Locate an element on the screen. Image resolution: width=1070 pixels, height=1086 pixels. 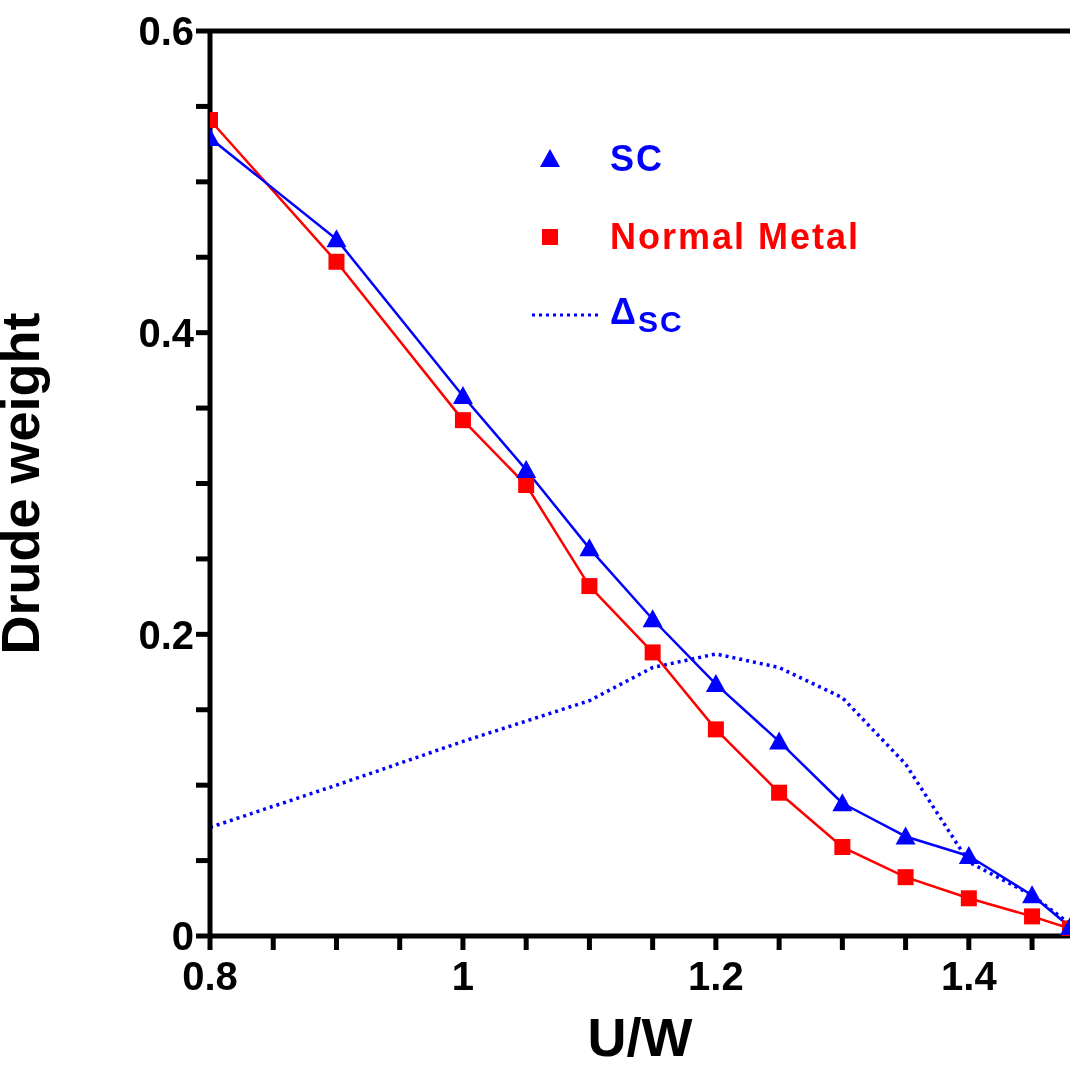
legend-entry: SC is located at coordinates (695, 159).